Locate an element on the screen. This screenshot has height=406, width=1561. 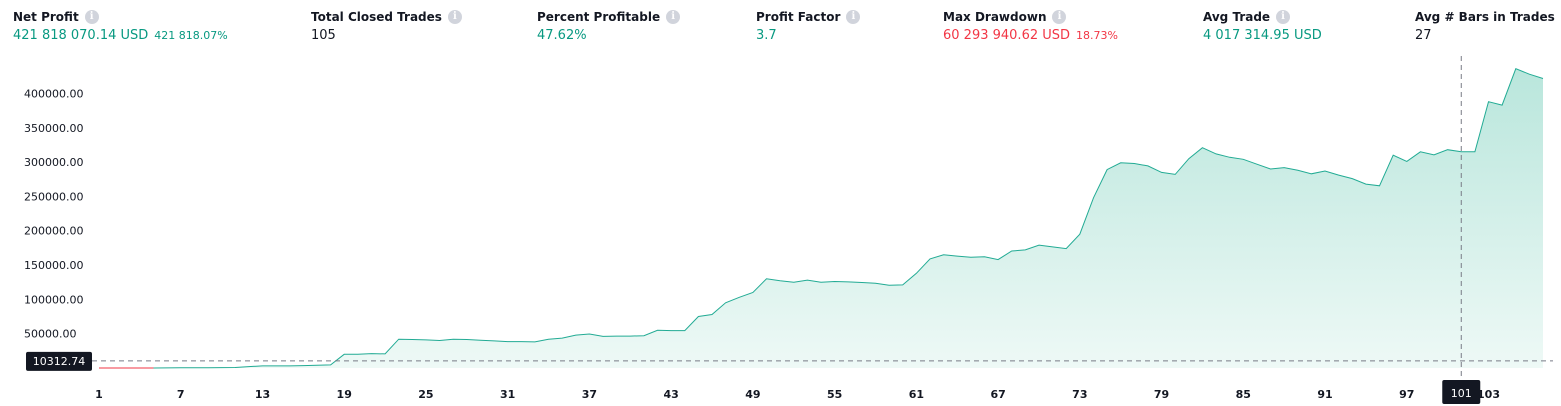
stat-value-text: 105 is located at coordinates (323, 35).